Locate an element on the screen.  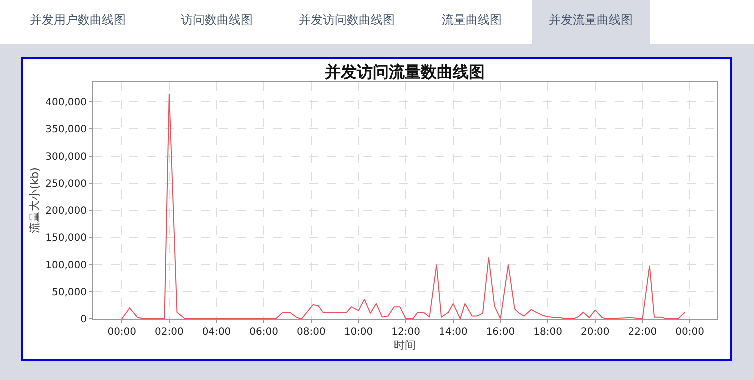
x-tick-label: 08:00 is located at coordinates (311, 332).